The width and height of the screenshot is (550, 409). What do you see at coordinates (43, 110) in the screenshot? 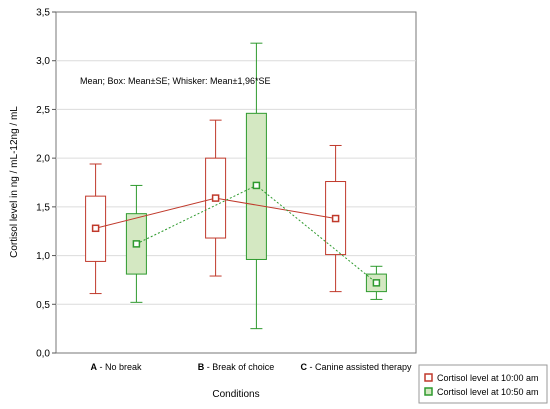
I see `y-tick-label: 2,5` at bounding box center [43, 110].